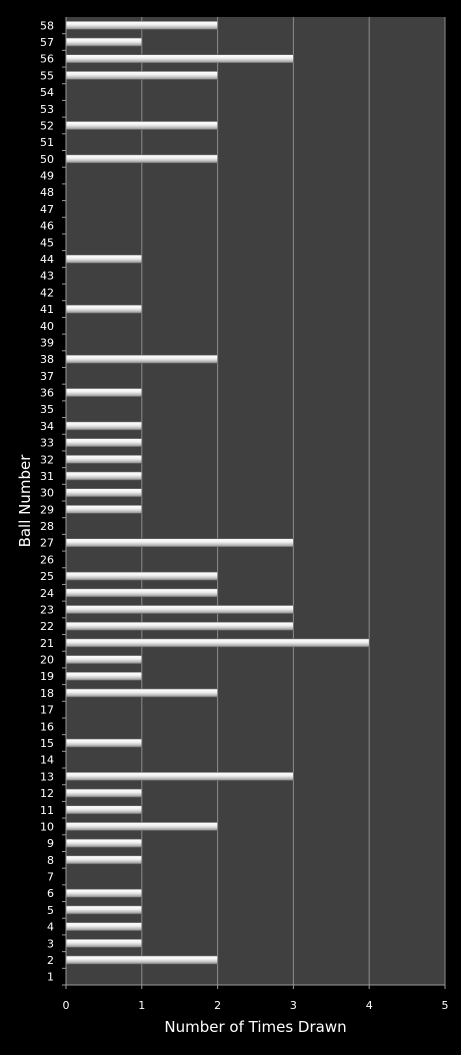  I want to click on y-tick-label: 17, so click(47, 710).